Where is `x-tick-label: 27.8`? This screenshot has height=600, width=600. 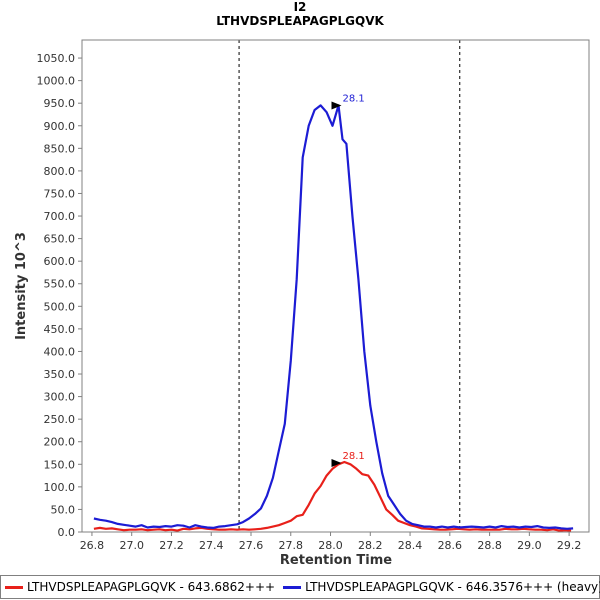 x-tick-label: 27.8 is located at coordinates (291, 545).